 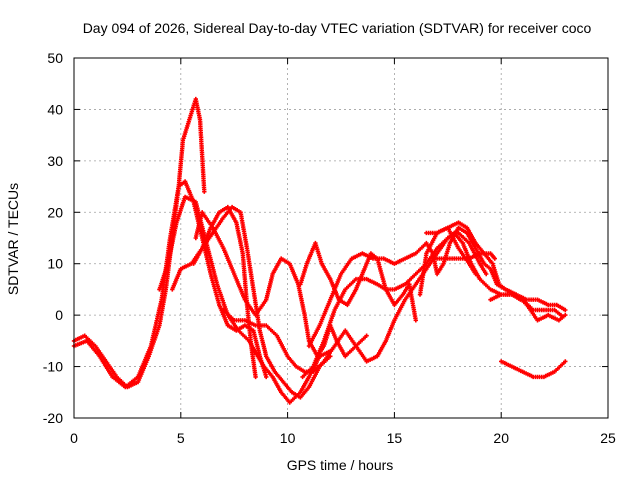 What do you see at coordinates (59, 315) in the screenshot?
I see `y-tick-label: 0` at bounding box center [59, 315].